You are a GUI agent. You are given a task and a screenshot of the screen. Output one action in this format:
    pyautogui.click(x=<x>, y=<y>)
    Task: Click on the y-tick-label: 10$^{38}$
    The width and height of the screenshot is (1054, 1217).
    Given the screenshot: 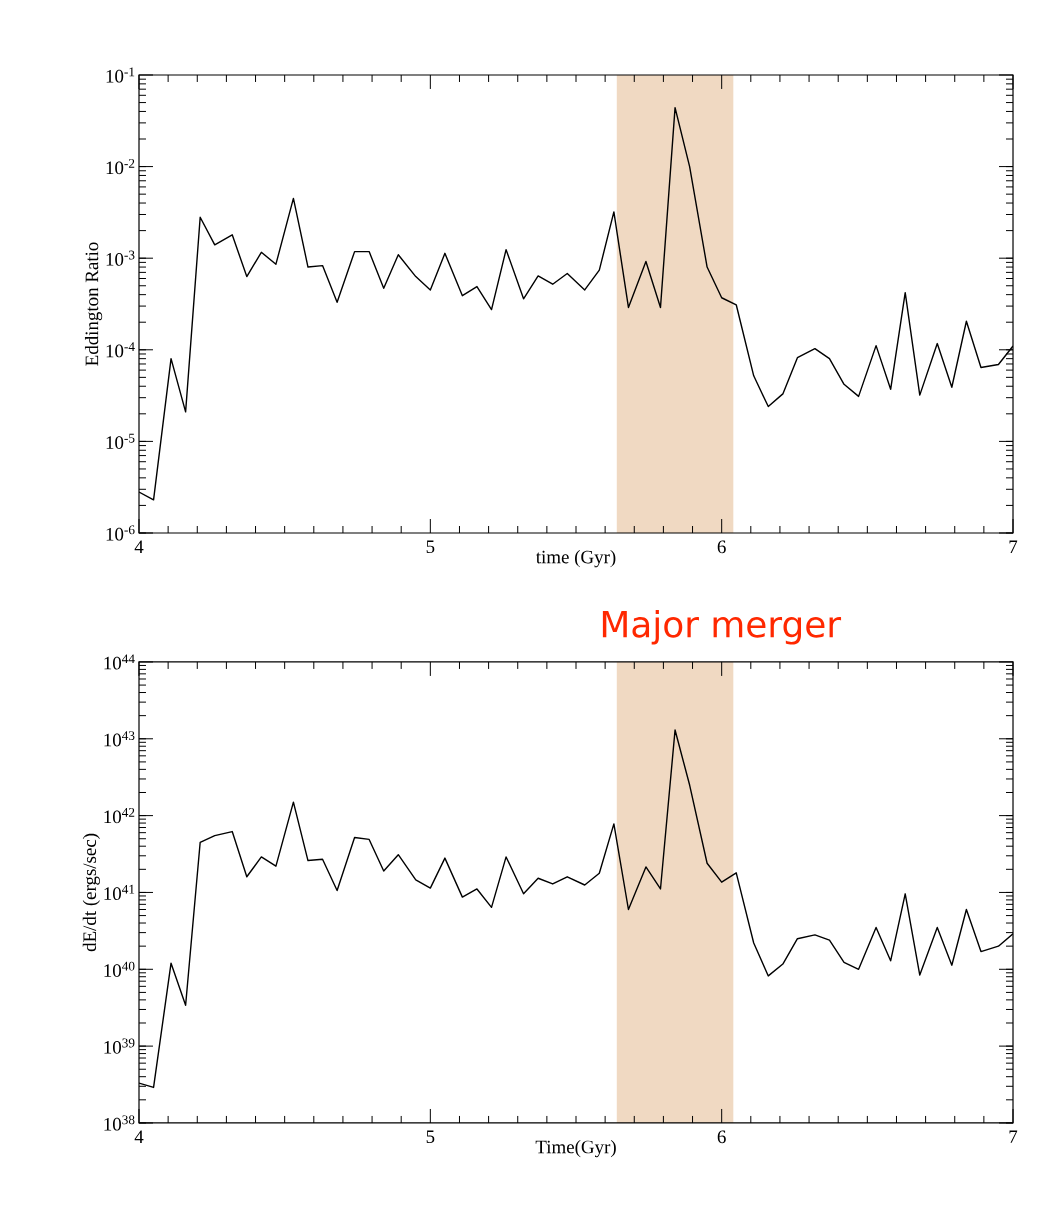 What is the action you would take?
    pyautogui.click(x=119, y=1123)
    